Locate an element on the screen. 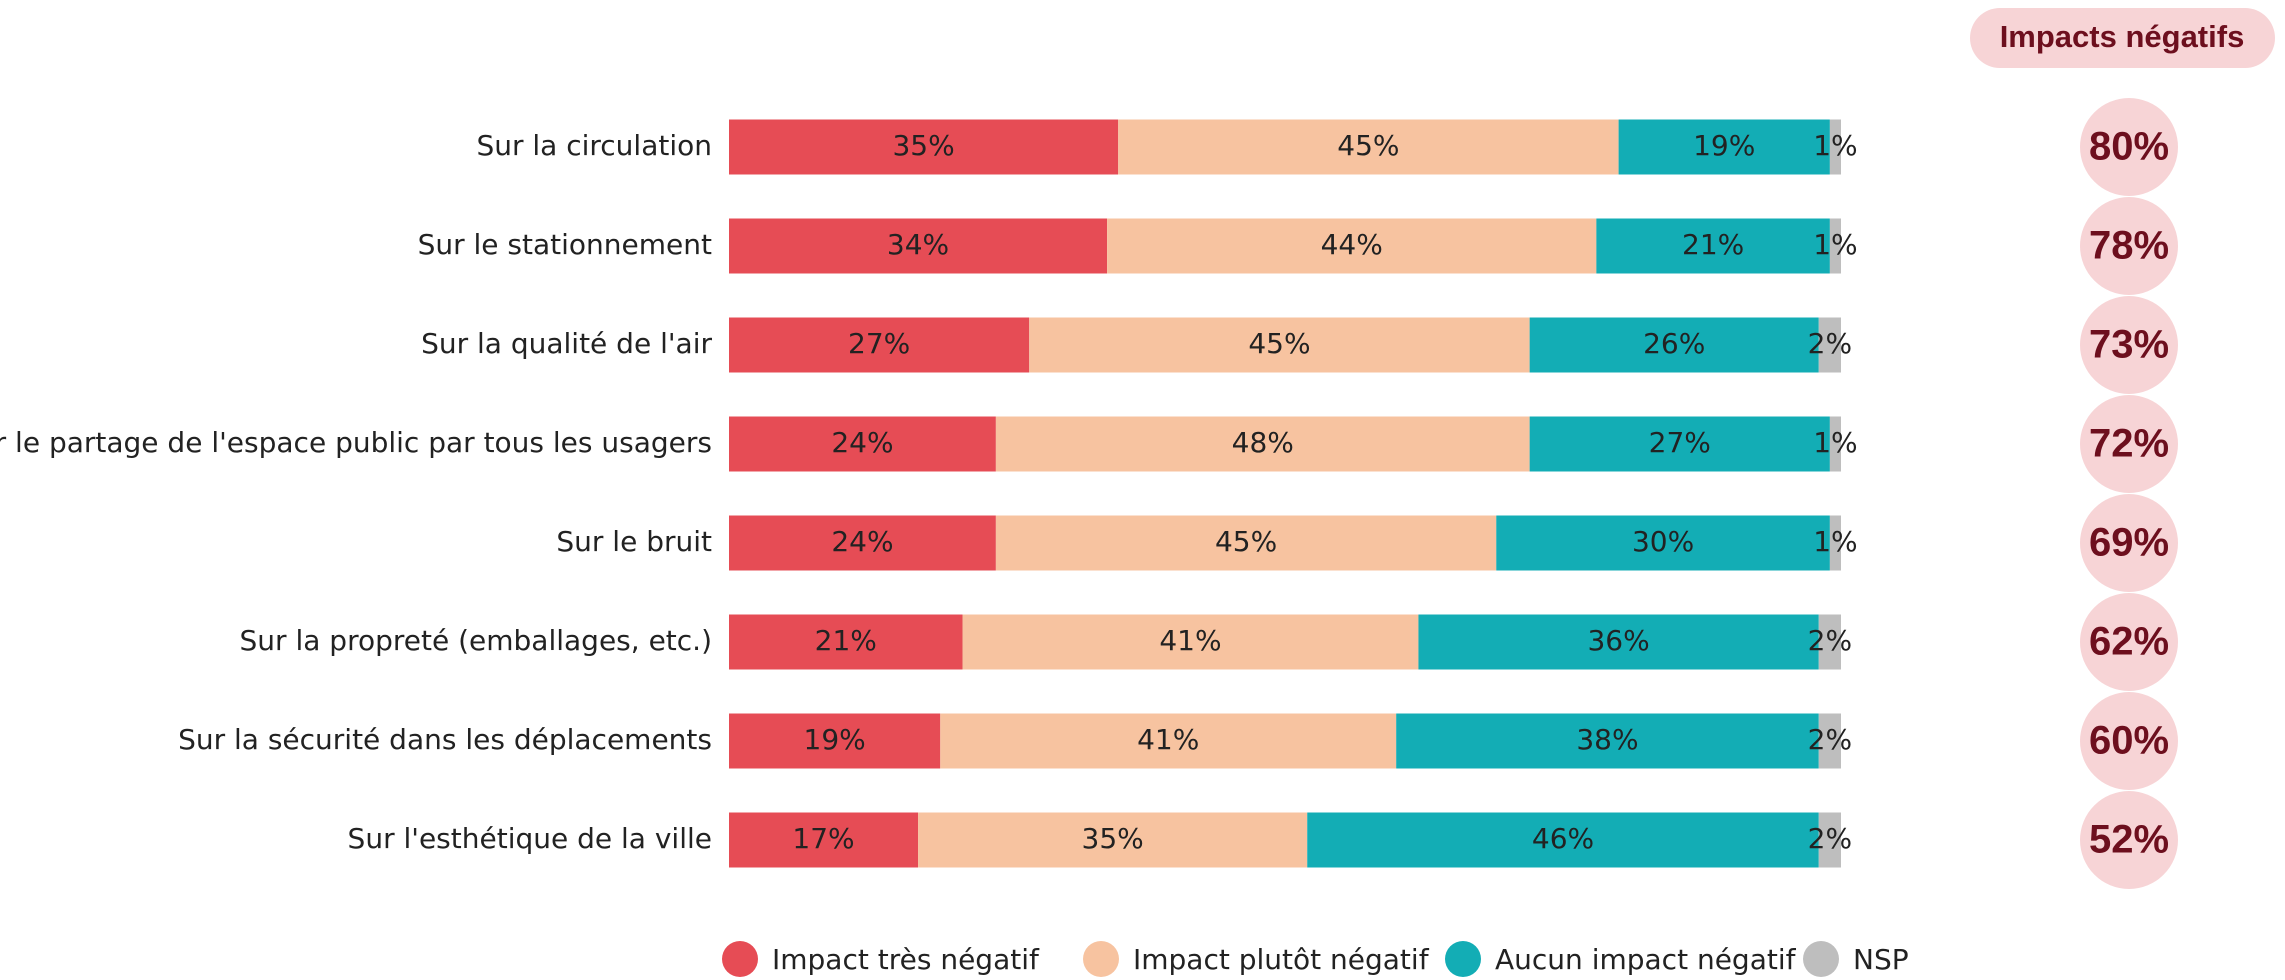 The width and height of the screenshot is (2285, 980). total-label: 69% is located at coordinates (2129, 543).